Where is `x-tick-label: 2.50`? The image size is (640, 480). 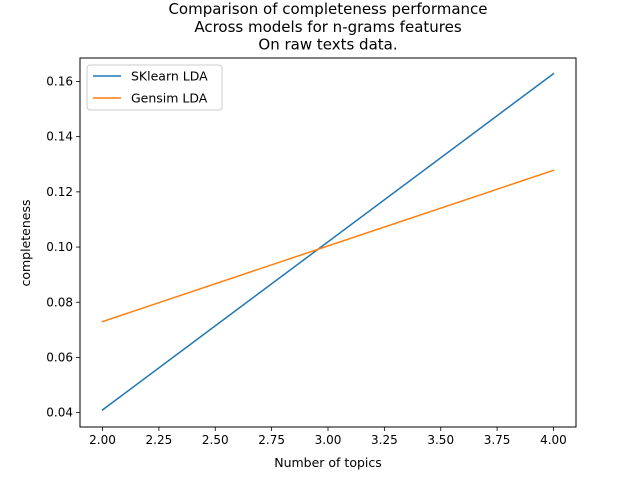 x-tick-label: 2.50 is located at coordinates (215, 440).